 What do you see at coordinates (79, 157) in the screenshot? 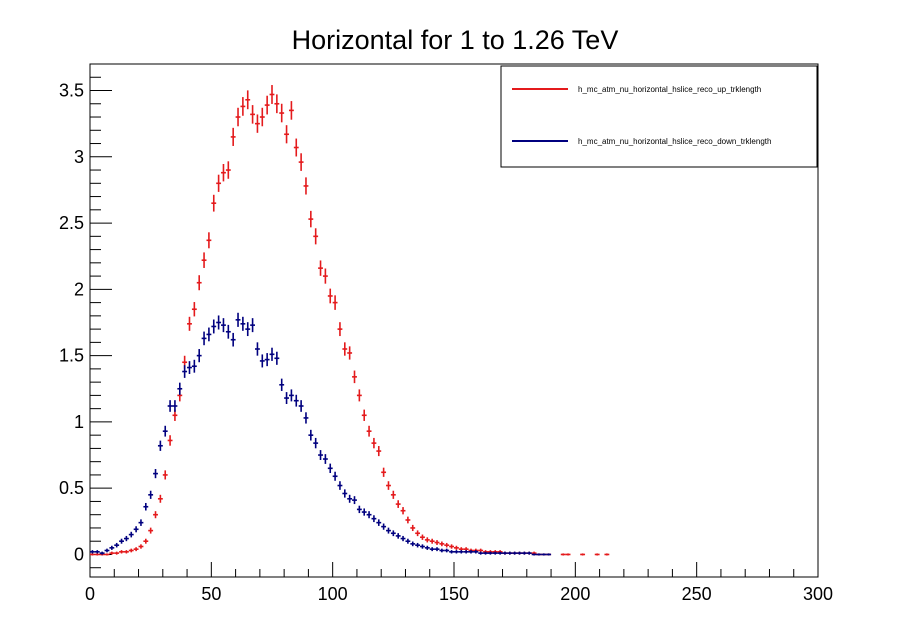
I see `y-tick-label: 3` at bounding box center [79, 157].